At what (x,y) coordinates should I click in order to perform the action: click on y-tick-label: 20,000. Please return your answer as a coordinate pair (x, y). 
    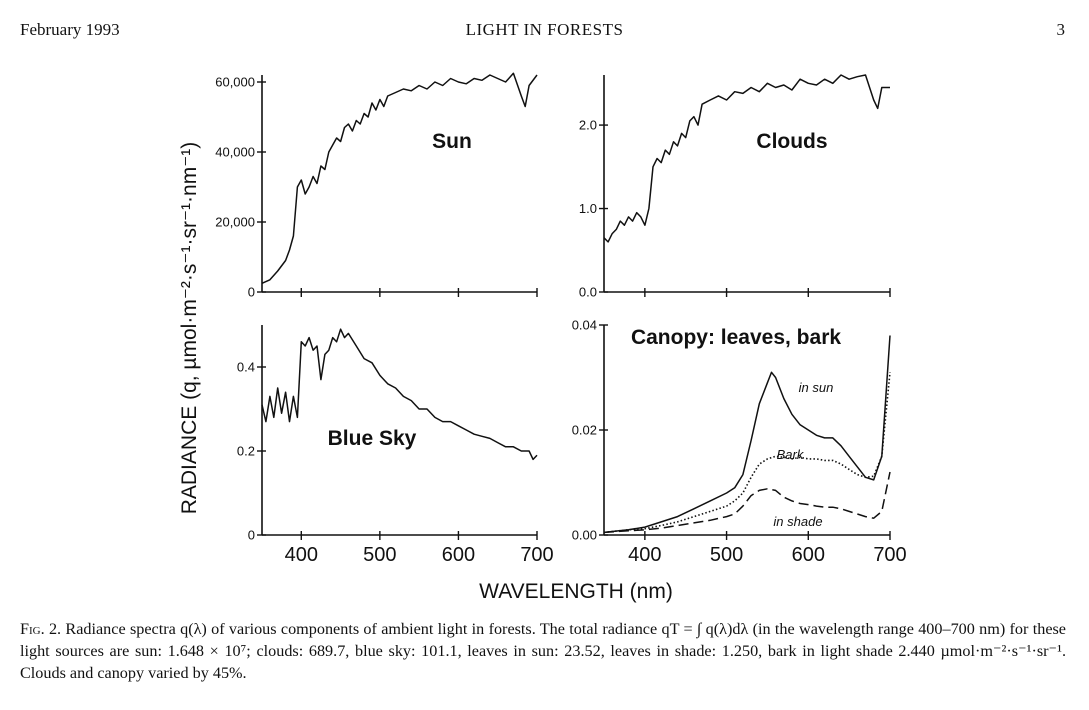
    Looking at the image, I should click on (235, 222).